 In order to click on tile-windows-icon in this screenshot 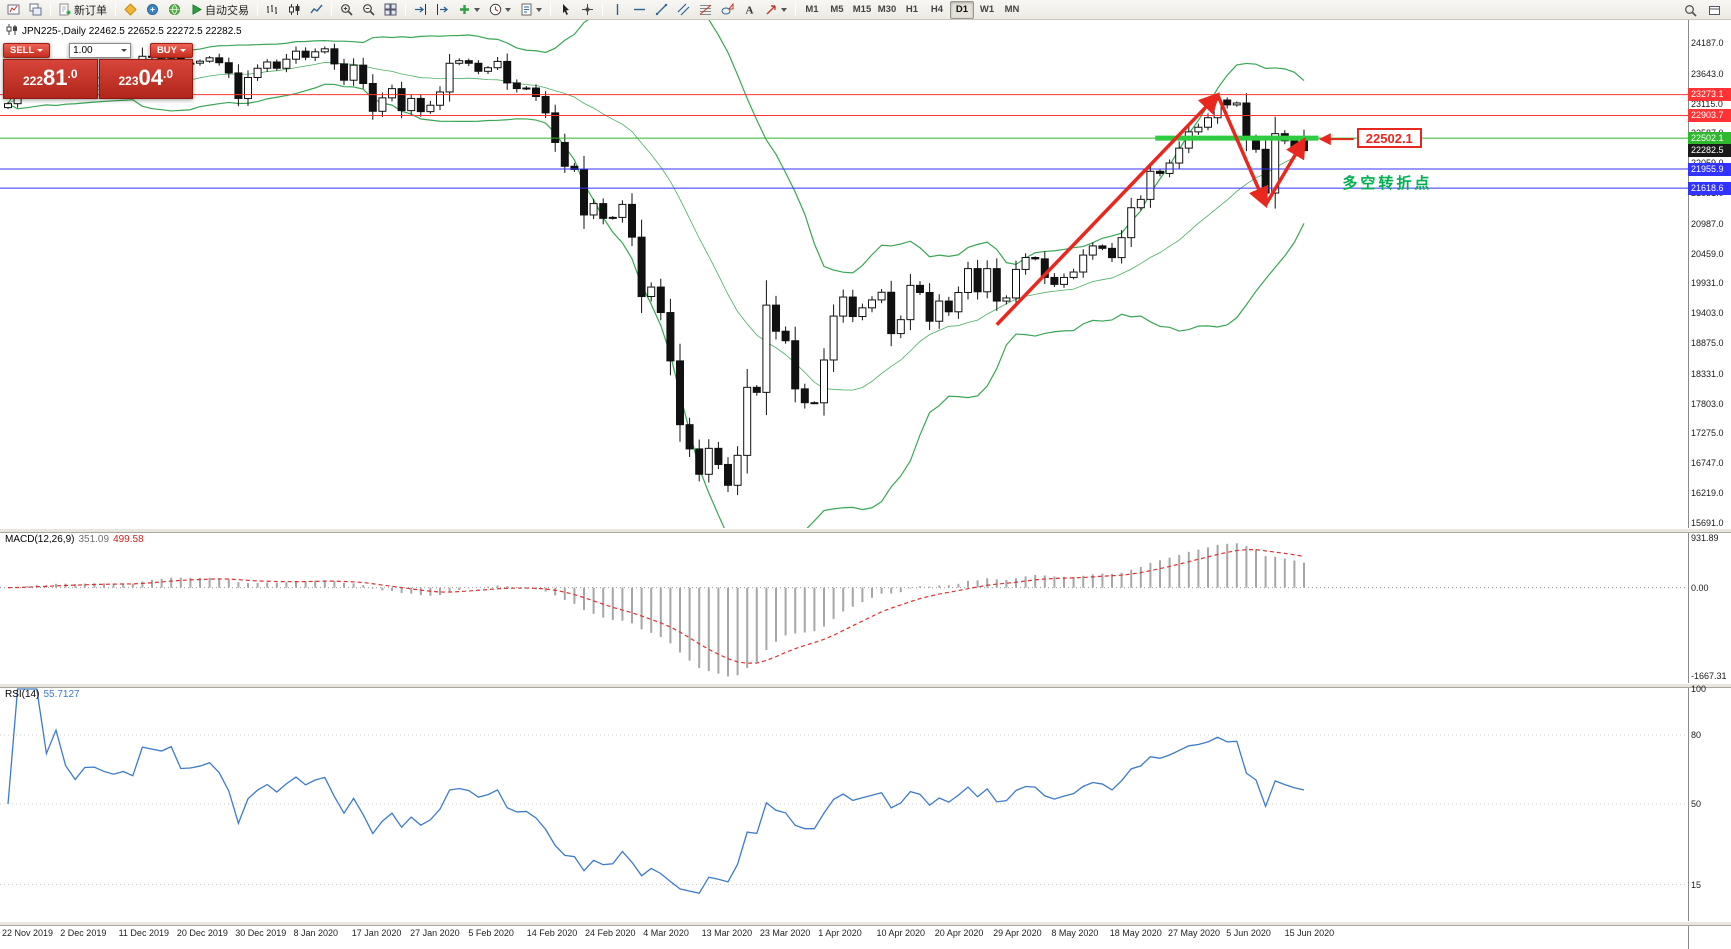, I will do `click(390, 9)`.